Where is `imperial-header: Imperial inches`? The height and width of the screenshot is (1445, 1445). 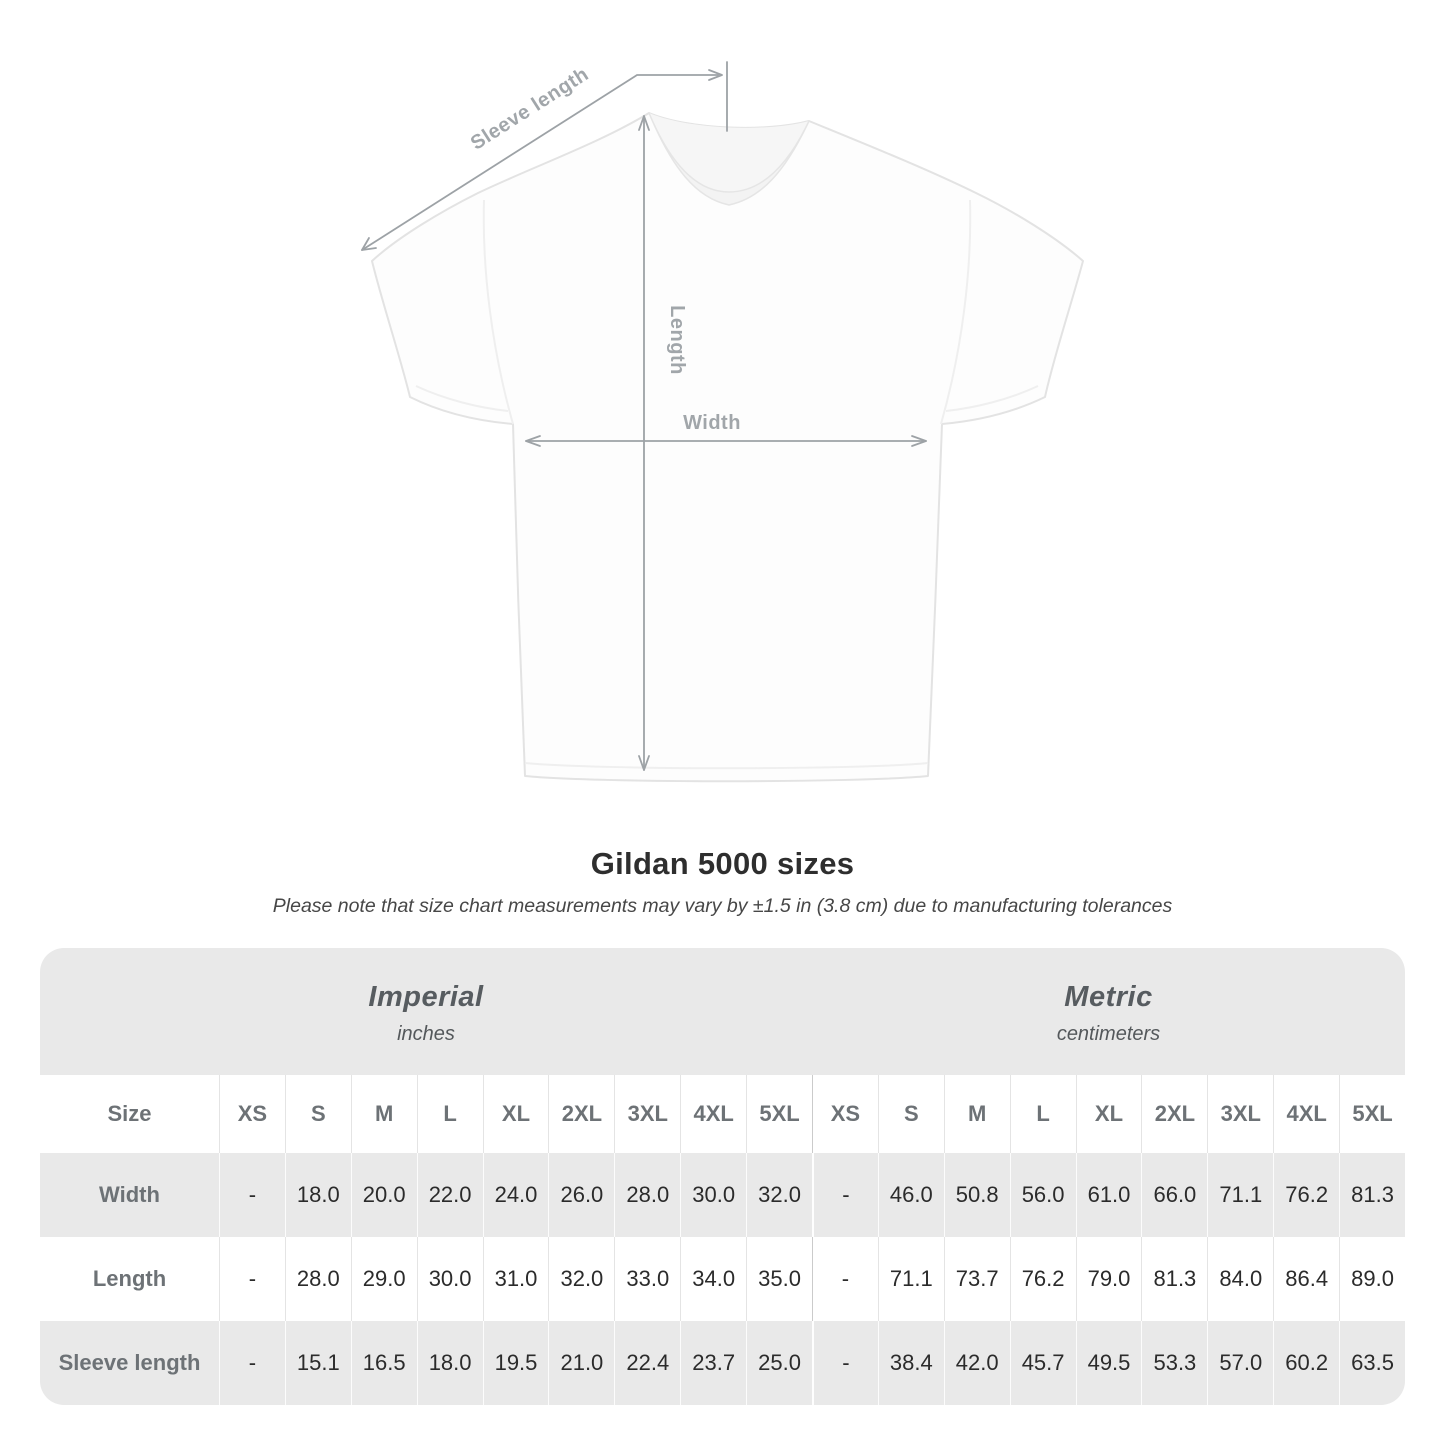
imperial-header: Imperial inches is located at coordinates (426, 1011).